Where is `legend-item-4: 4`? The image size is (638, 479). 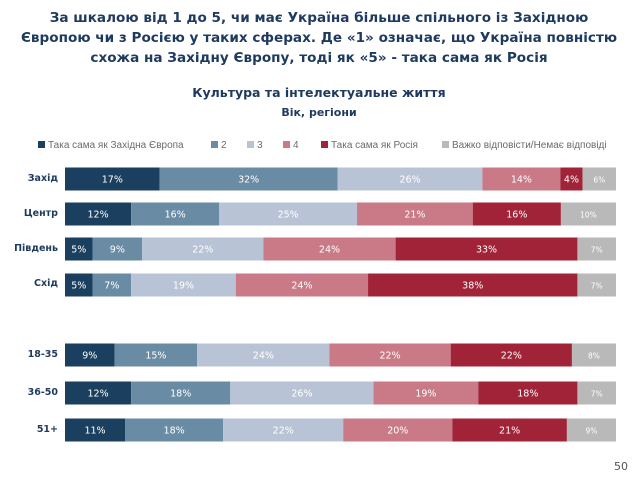 legend-item-4: 4 is located at coordinates (291, 145).